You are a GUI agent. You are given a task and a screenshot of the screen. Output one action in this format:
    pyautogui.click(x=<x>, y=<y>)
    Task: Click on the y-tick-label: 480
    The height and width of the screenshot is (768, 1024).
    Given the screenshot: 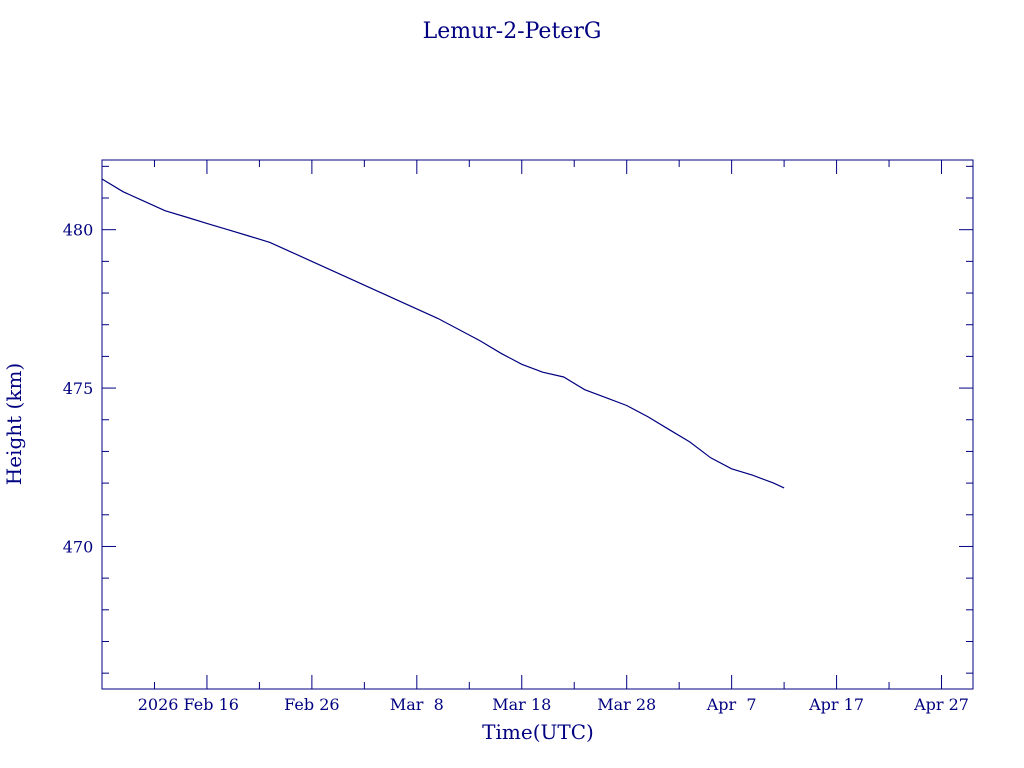 What is the action you would take?
    pyautogui.click(x=78, y=230)
    